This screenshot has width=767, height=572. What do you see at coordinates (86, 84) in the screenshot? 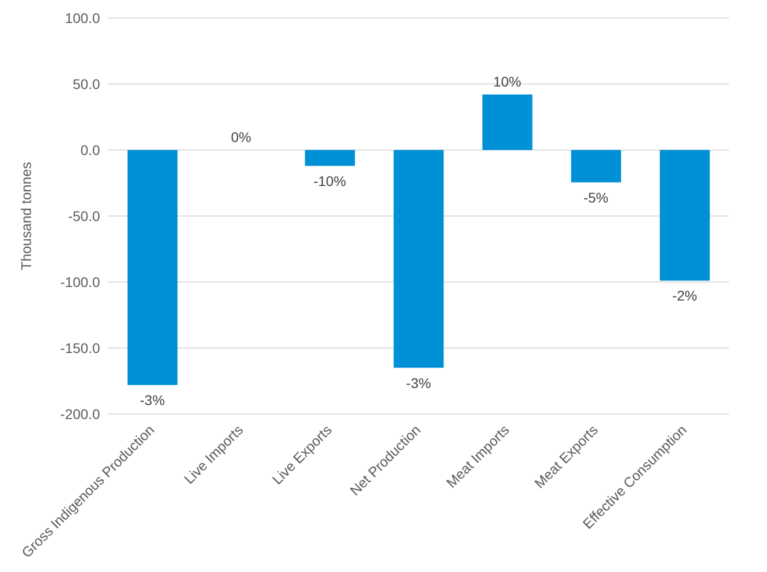
I see `y-tick-label: 50.0` at bounding box center [86, 84].